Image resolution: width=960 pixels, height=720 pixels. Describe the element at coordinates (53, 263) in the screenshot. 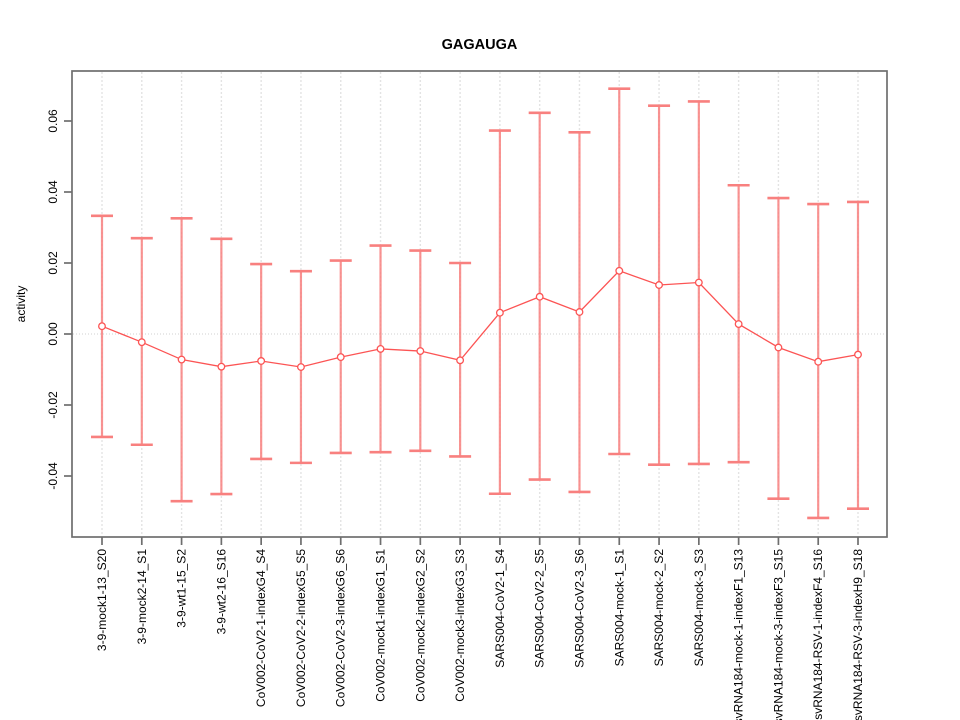

I see `y-tick-label: 0.02` at that location.